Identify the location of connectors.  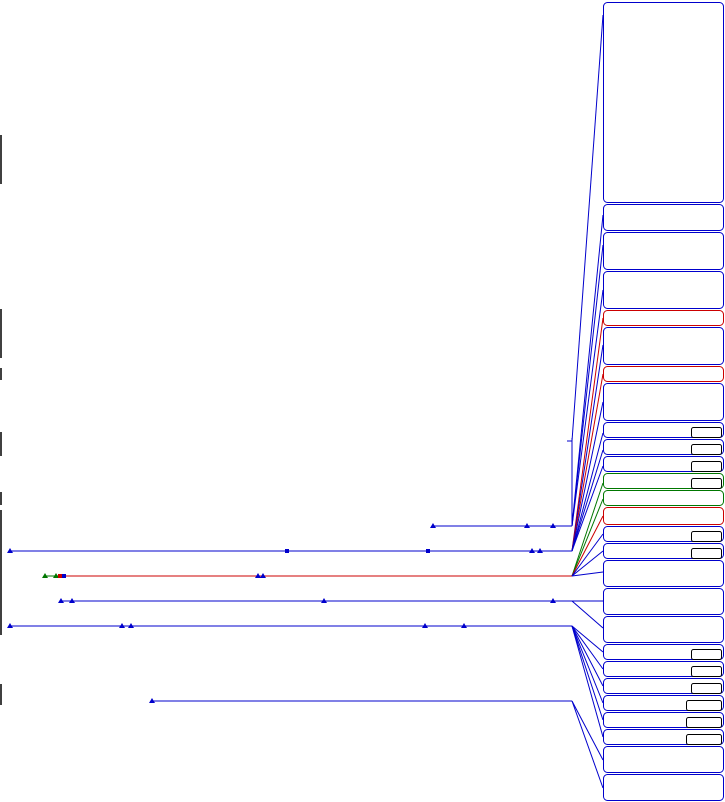
(587, 401).